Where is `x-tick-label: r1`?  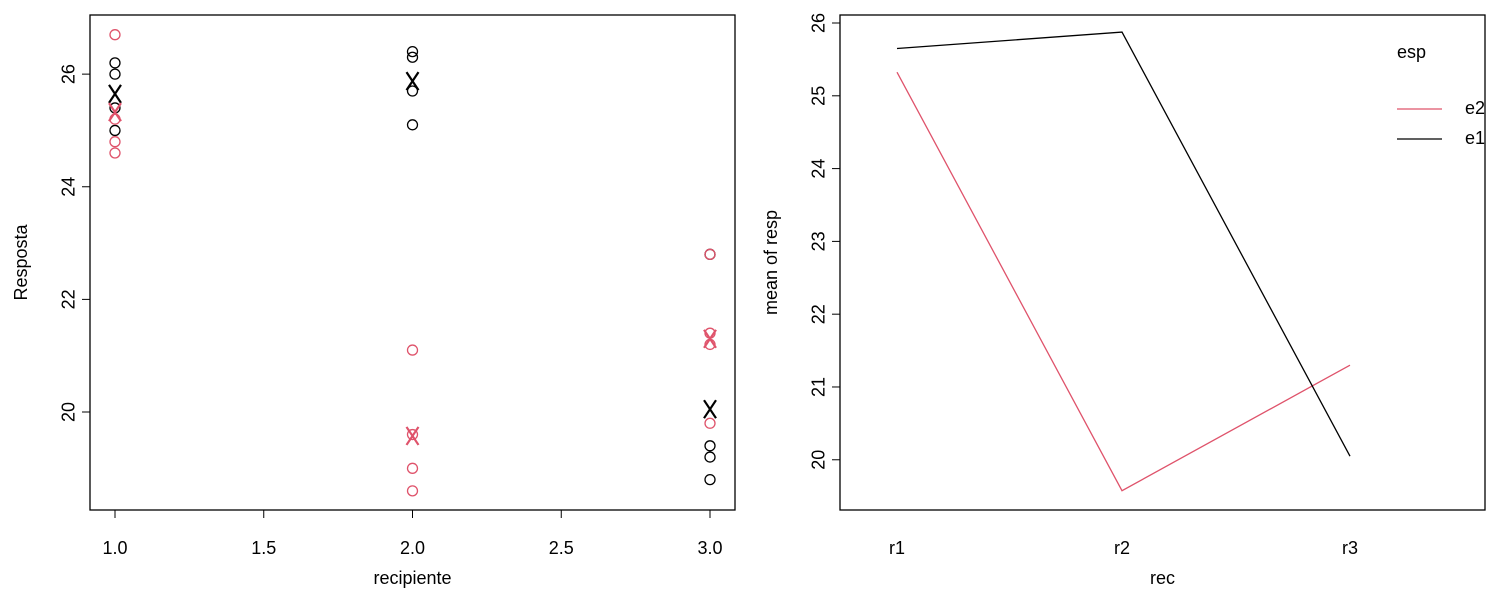
x-tick-label: r1 is located at coordinates (897, 548).